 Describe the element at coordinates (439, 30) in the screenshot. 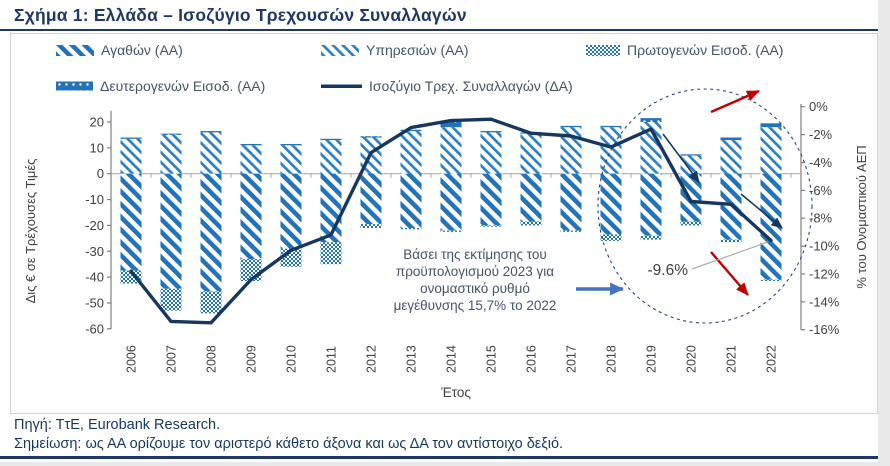

I see `title-underline` at that location.